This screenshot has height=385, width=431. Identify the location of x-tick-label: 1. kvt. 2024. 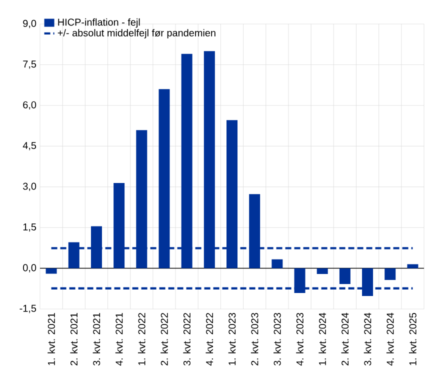
(322, 339).